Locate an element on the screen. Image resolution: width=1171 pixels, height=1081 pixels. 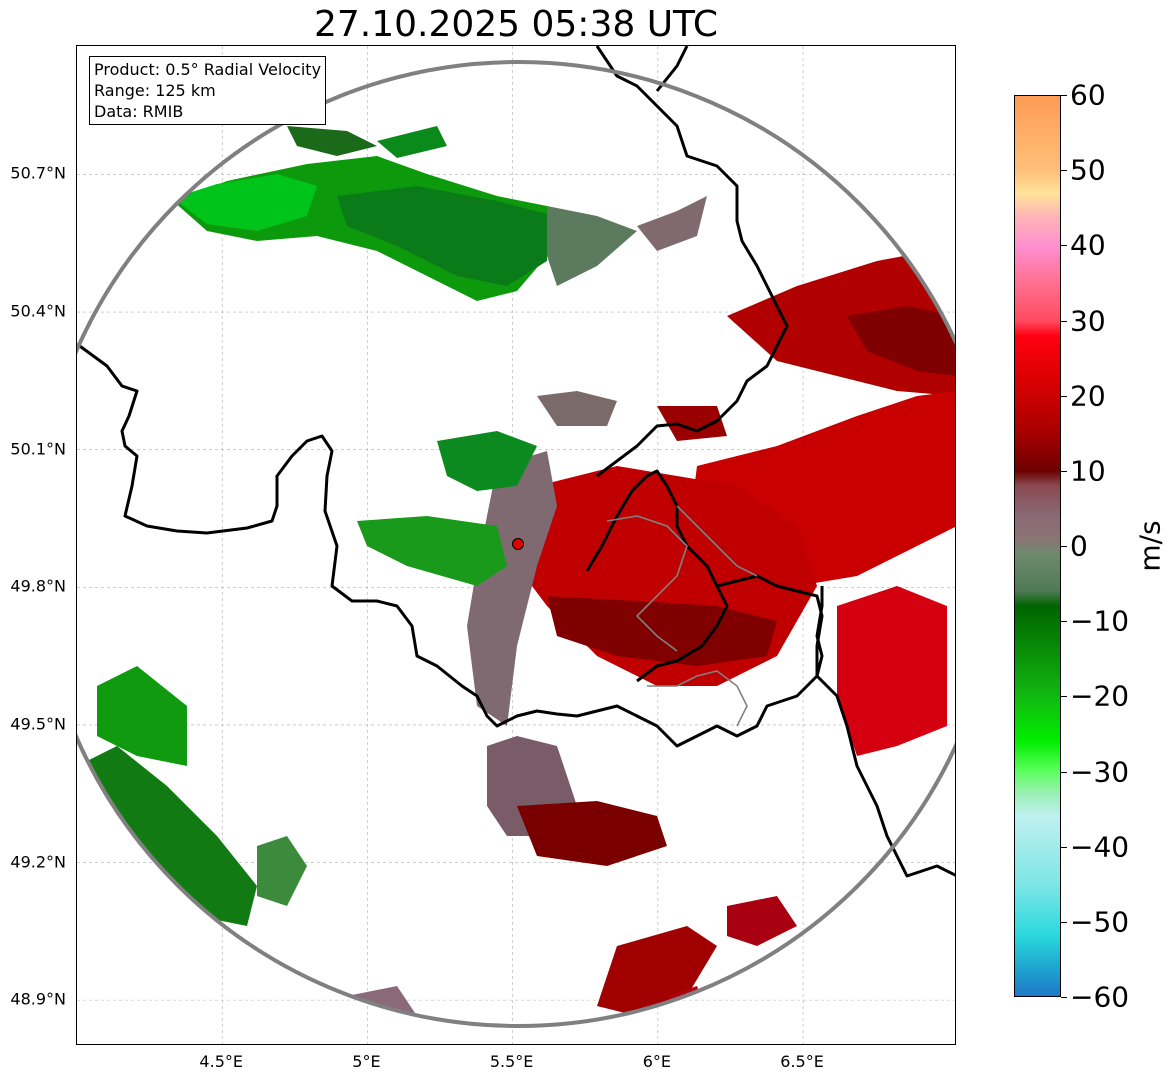
border-saarland is located at coordinates (697, 698).